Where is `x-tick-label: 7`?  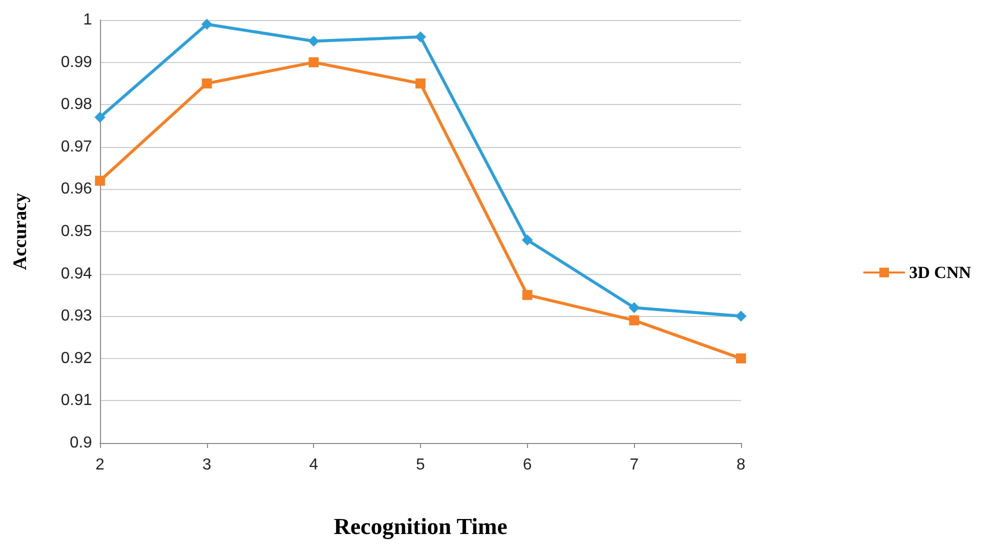 x-tick-label: 7 is located at coordinates (634, 465).